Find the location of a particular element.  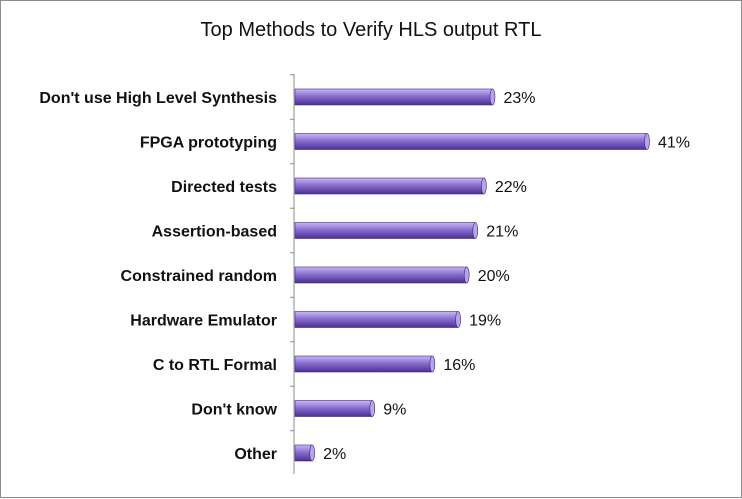

category-label: Constrained random is located at coordinates (199, 276).